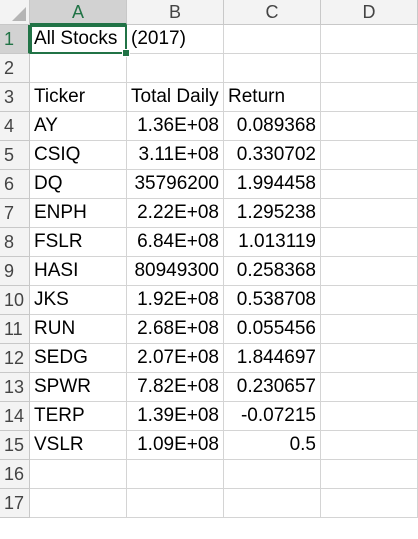 This screenshot has width=418, height=539. What do you see at coordinates (369, 329) in the screenshot?
I see `cell-d11` at bounding box center [369, 329].